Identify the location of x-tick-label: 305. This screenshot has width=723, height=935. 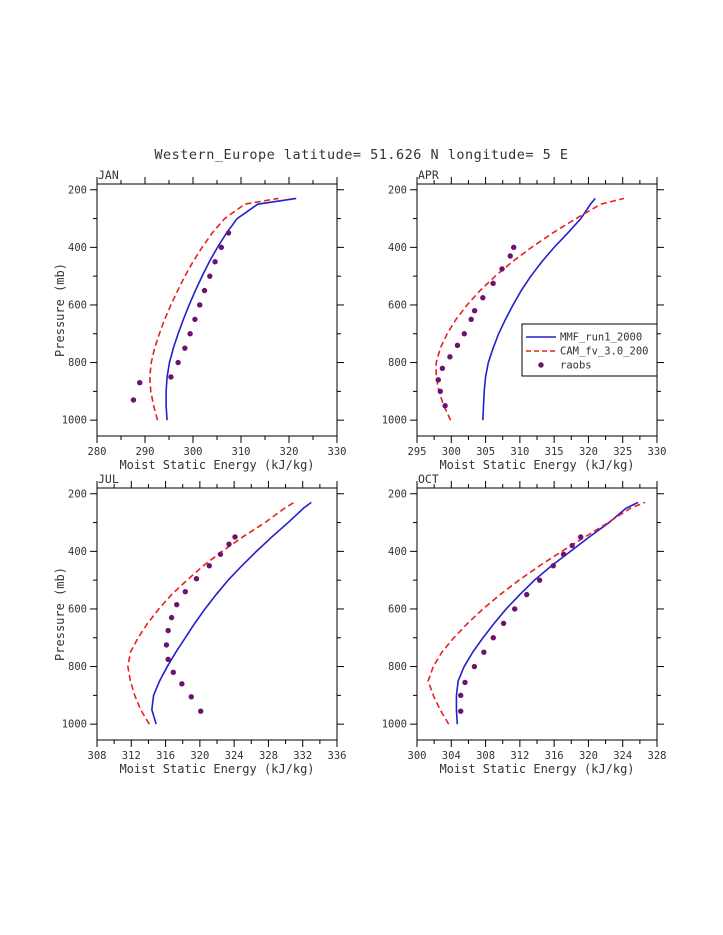
(485, 452).